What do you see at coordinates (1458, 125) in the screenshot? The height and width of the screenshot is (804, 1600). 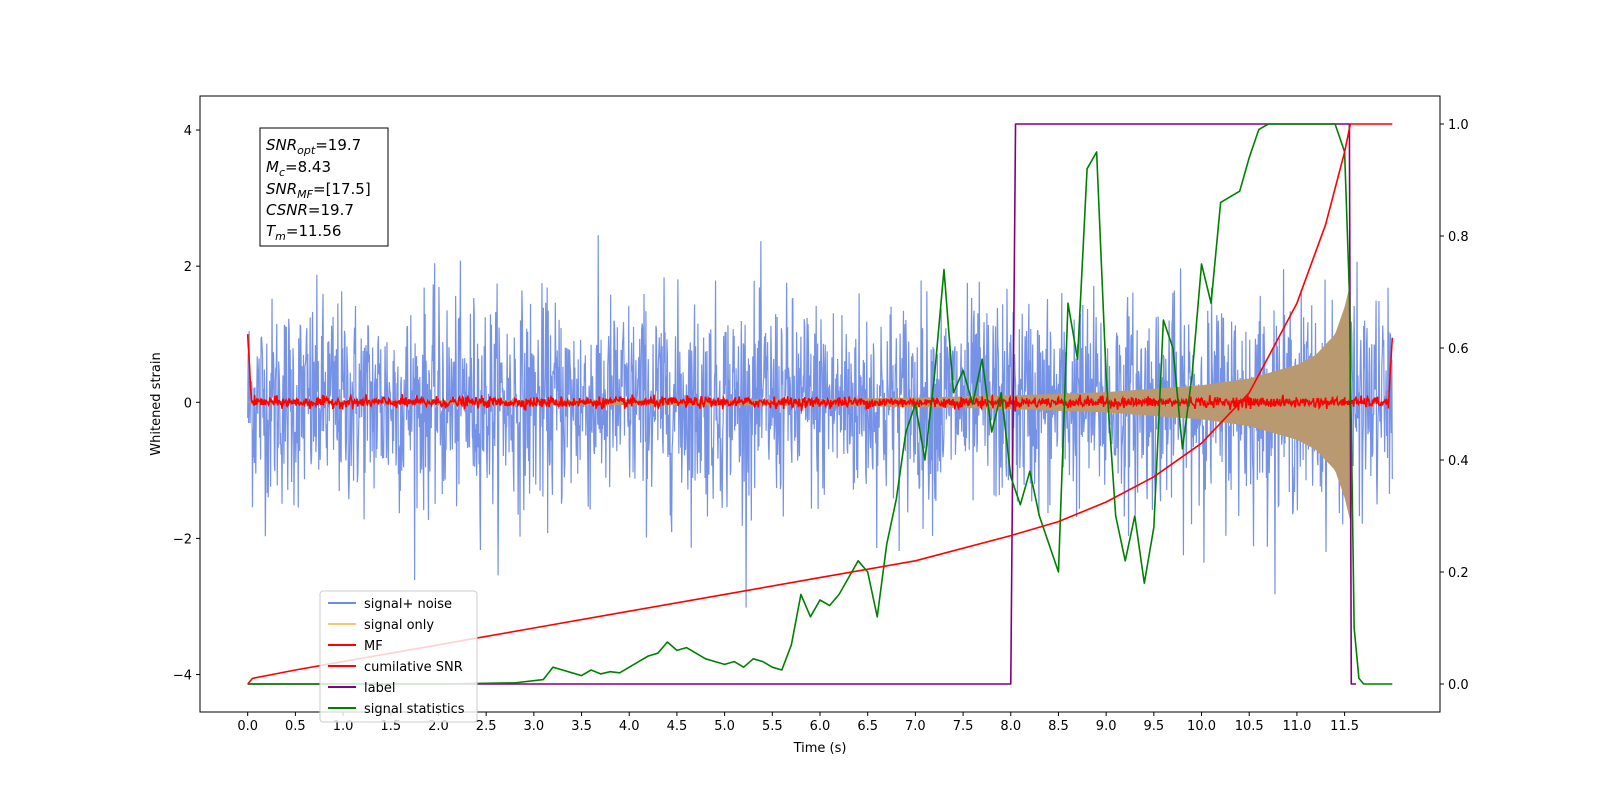 I see `y-right-tick-label: 1.0` at bounding box center [1458, 125].